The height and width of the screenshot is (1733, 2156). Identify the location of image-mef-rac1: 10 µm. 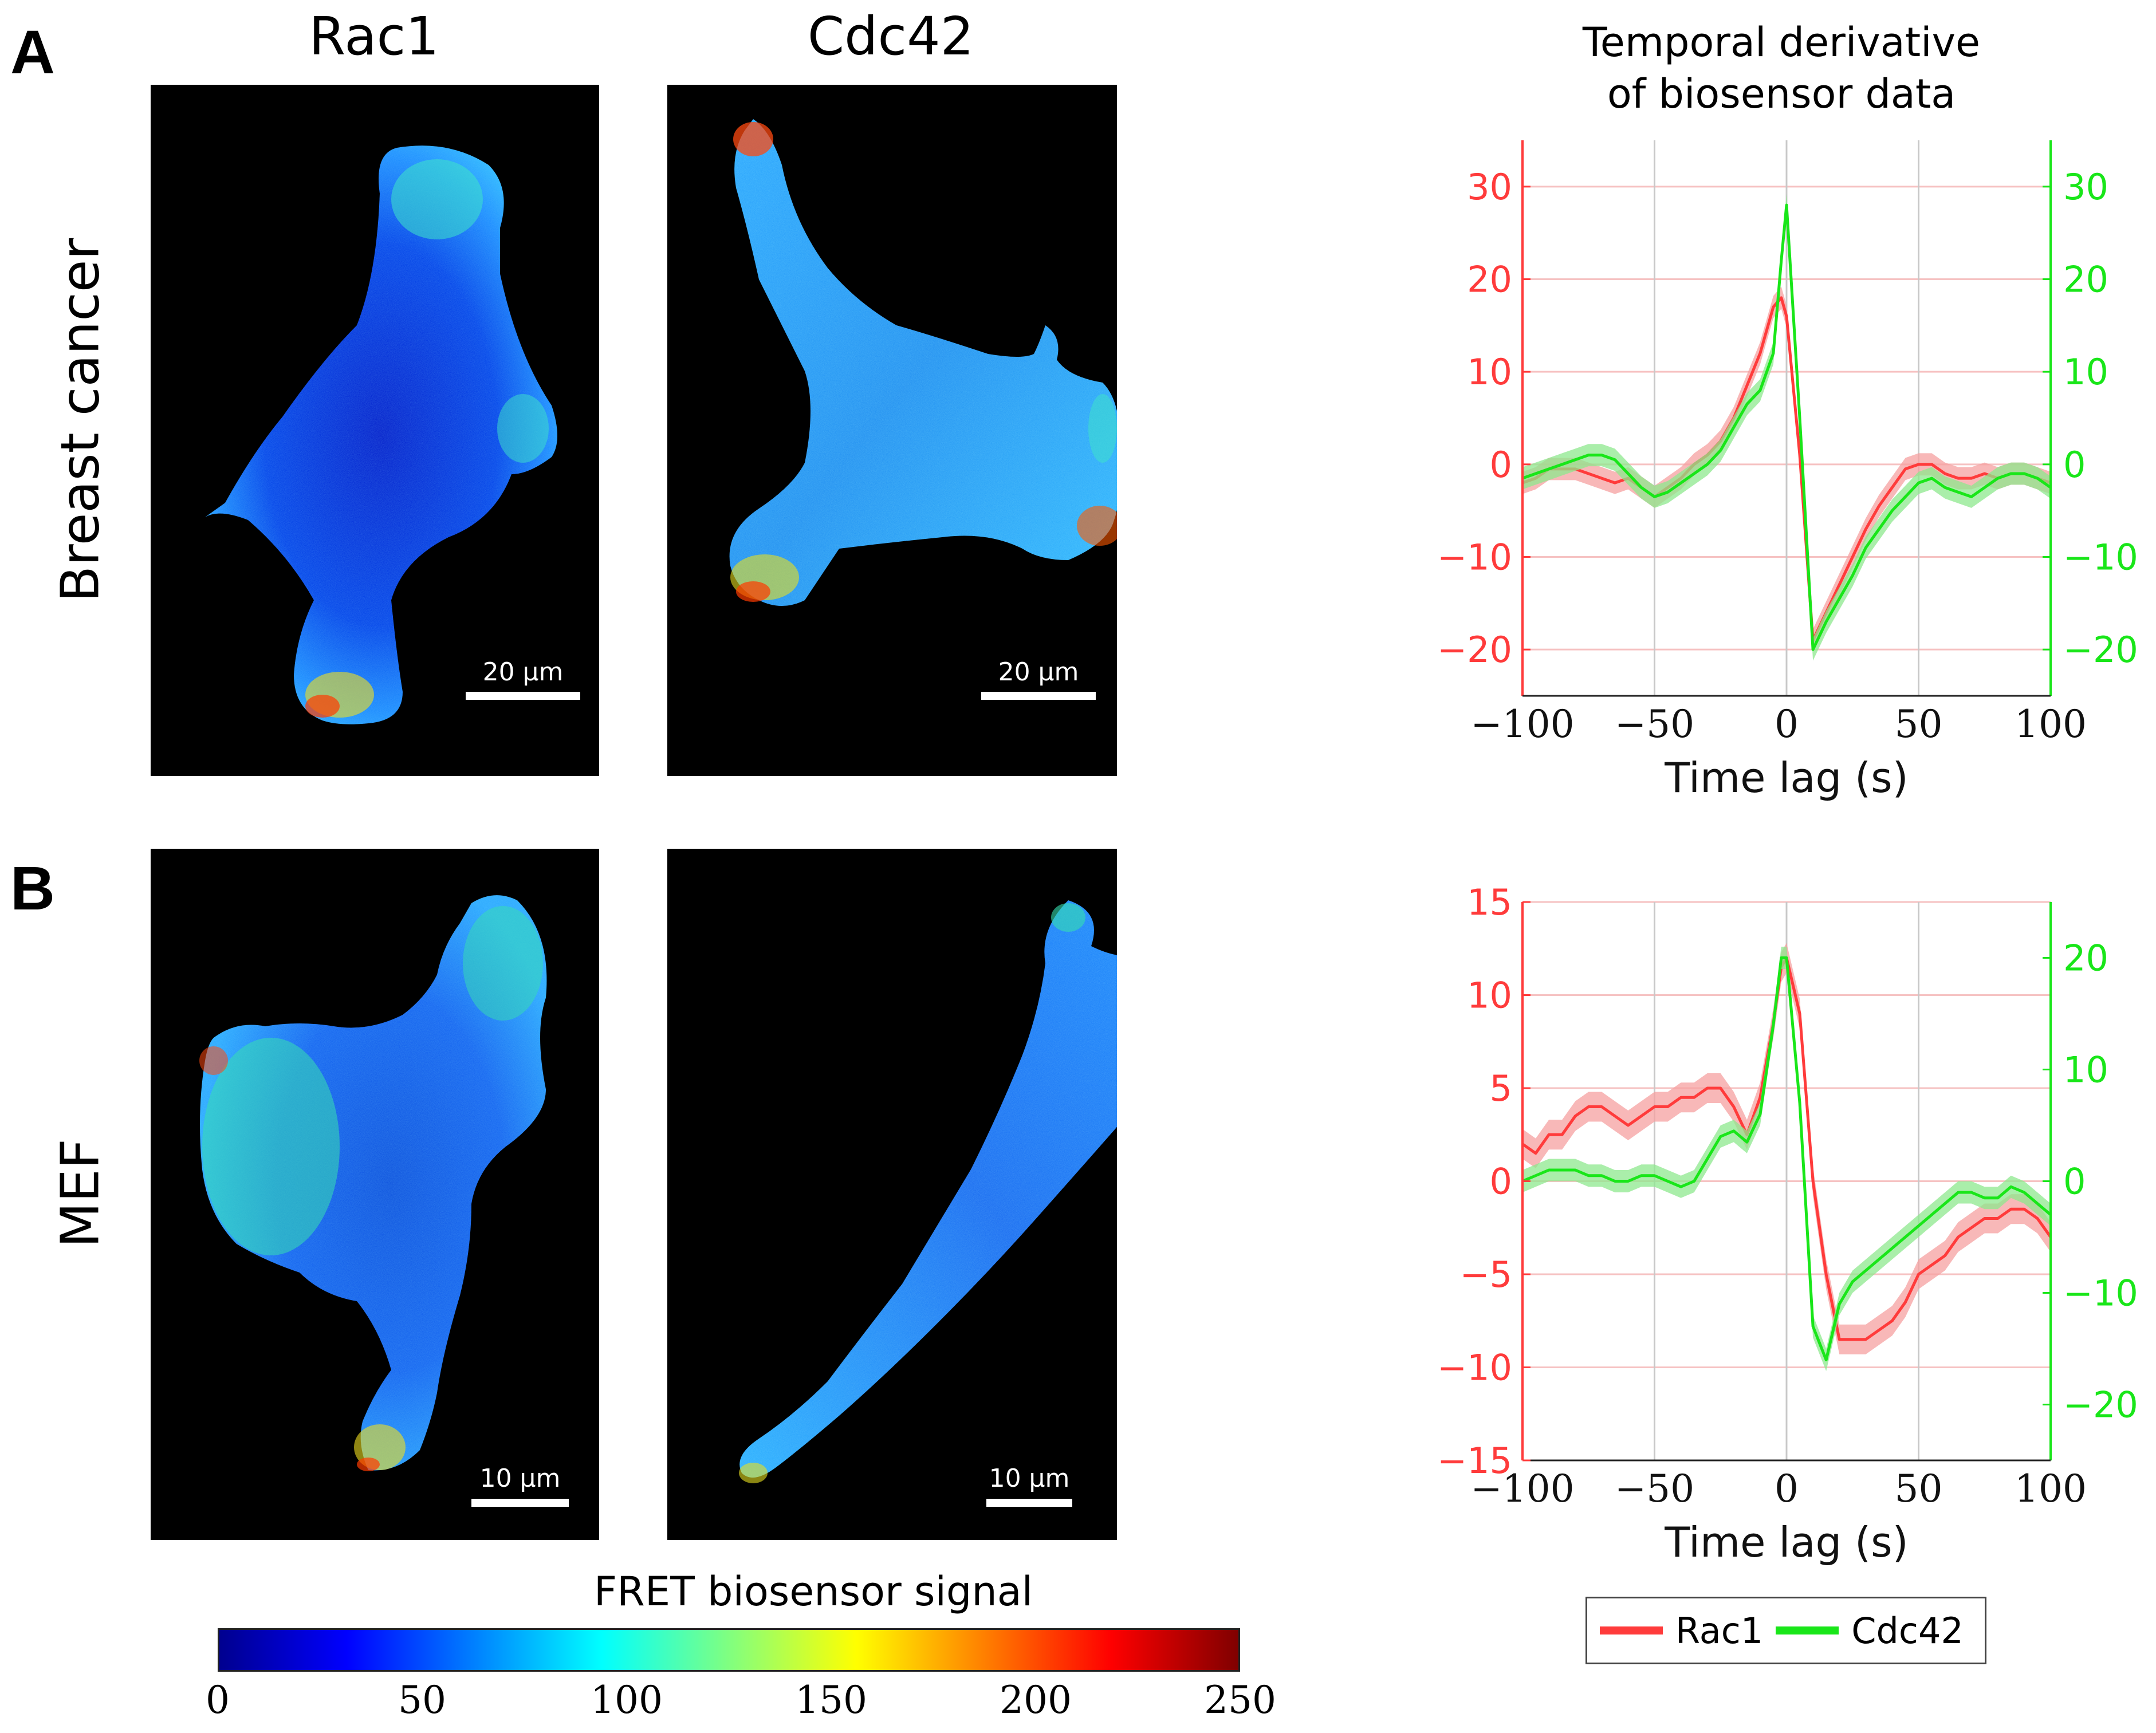
(375, 1195).